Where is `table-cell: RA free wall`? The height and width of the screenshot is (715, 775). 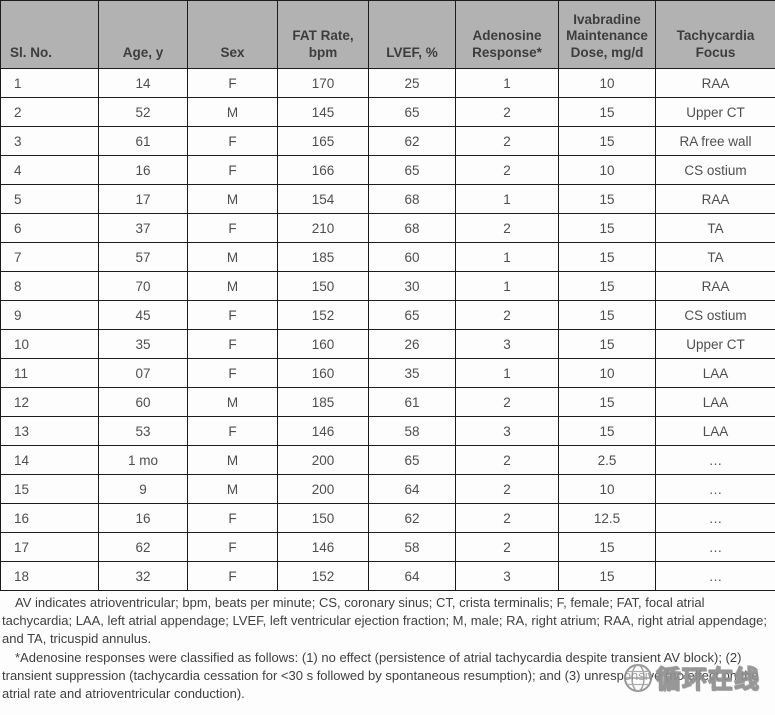
table-cell: RA free wall is located at coordinates (715, 141).